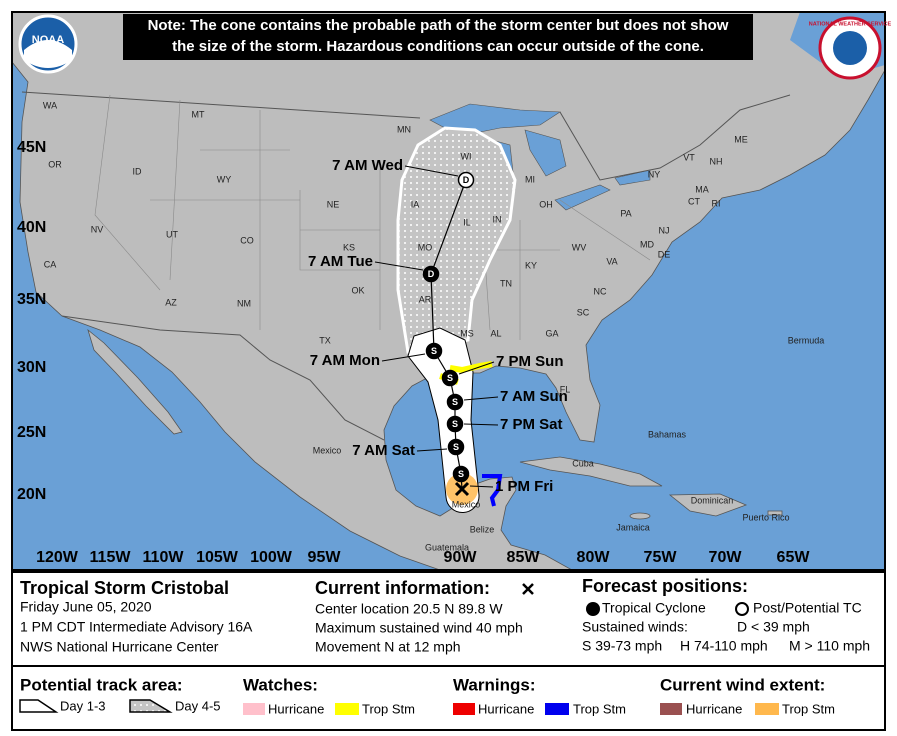 Image resolution: width=897 pixels, height=736 pixels. Describe the element at coordinates (101, 684) in the screenshot. I see `legend-title: Potential track area:` at that location.